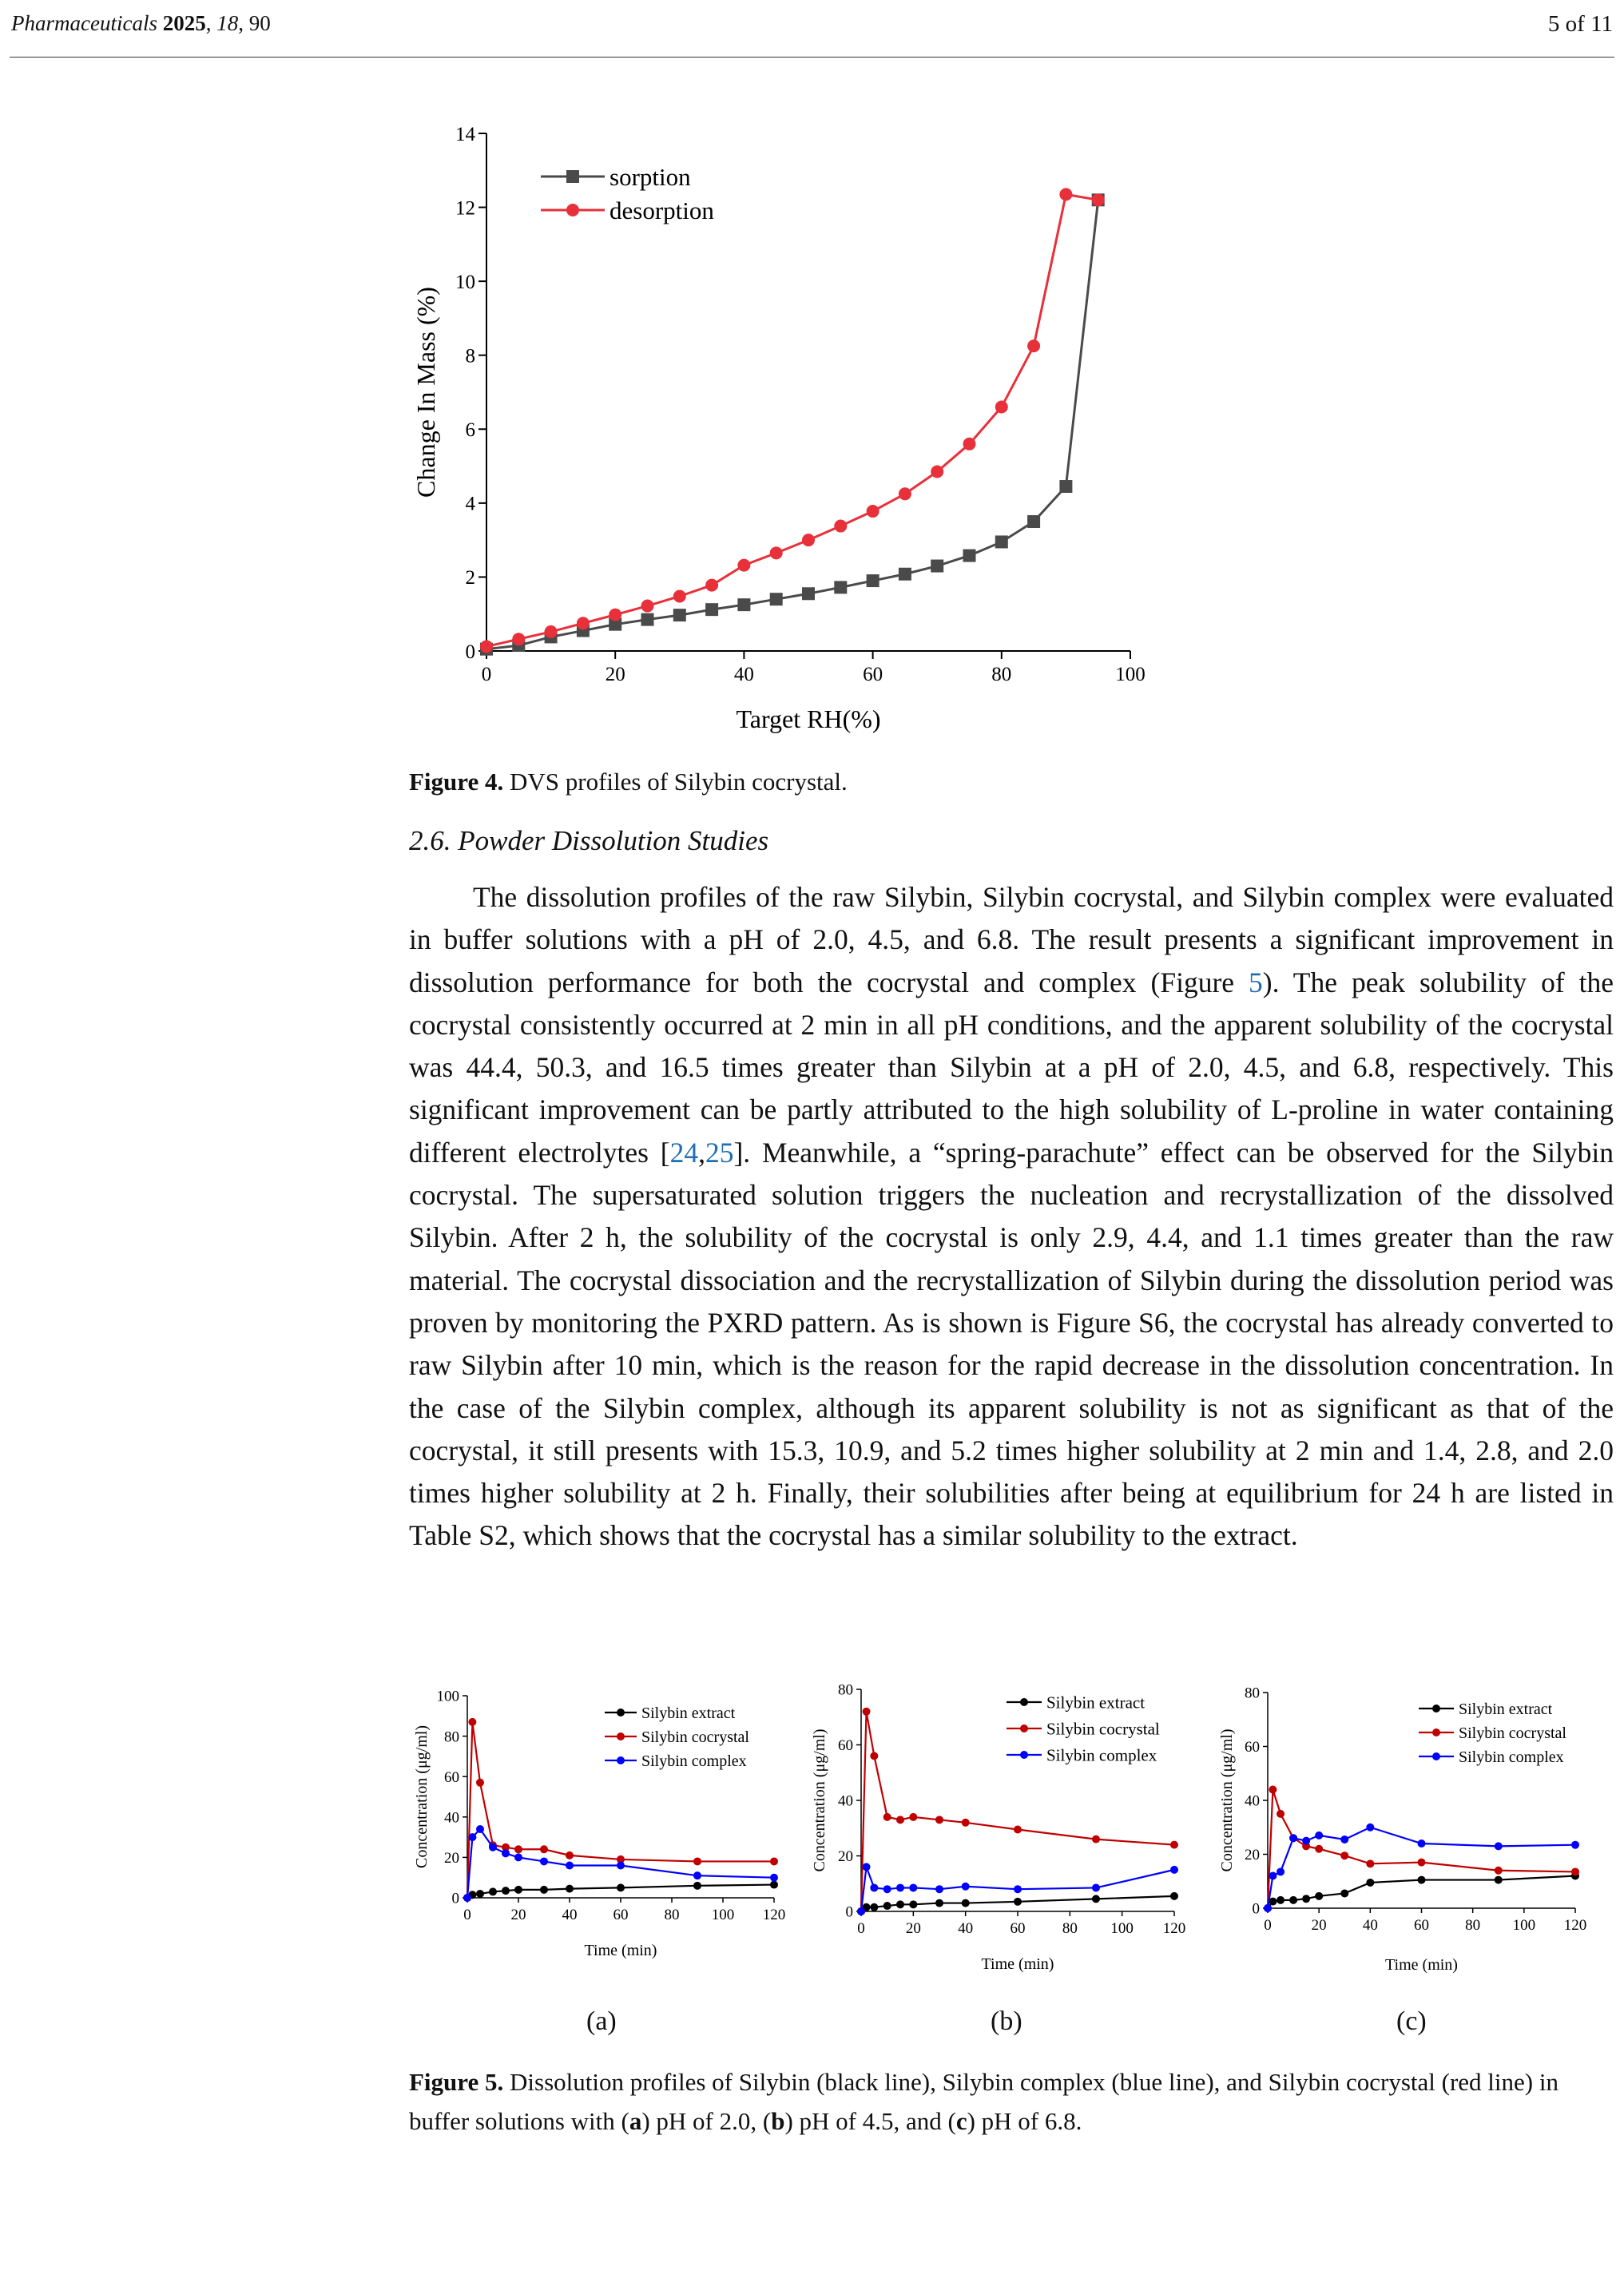 This screenshot has width=1624, height=2286. I want to click on y-tick-label: 2, so click(471, 578).